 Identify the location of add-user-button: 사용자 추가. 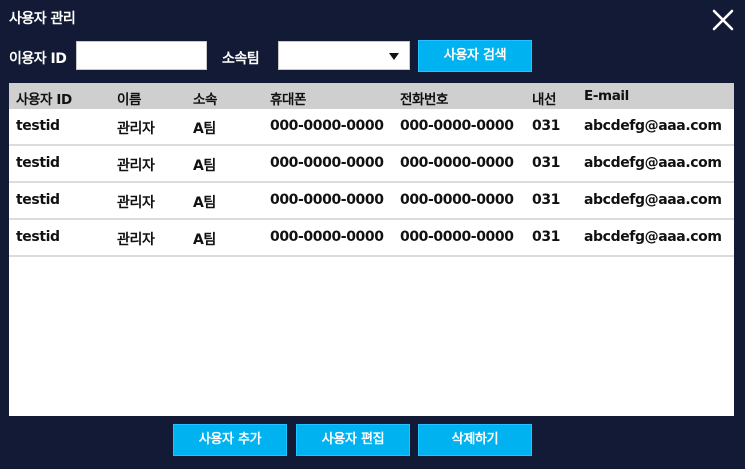
(230, 440).